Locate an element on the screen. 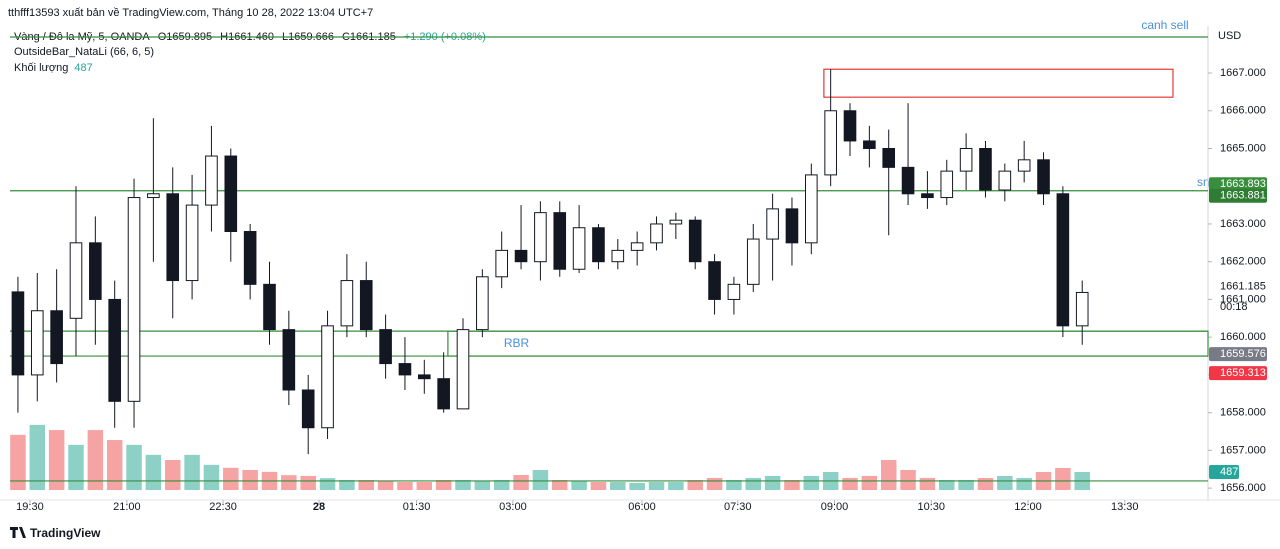  x-tick-label: 13:30 is located at coordinates (1125, 507).